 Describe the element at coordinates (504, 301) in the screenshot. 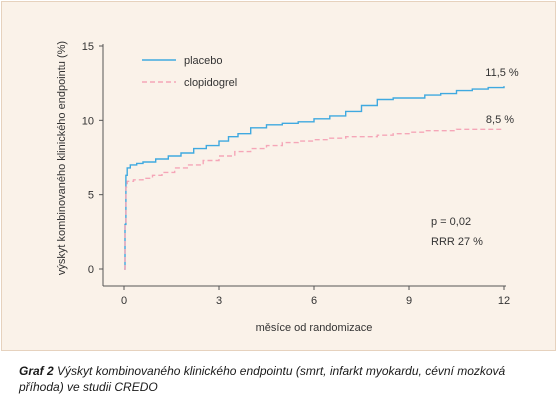

I see `x-tick-label: 12` at that location.